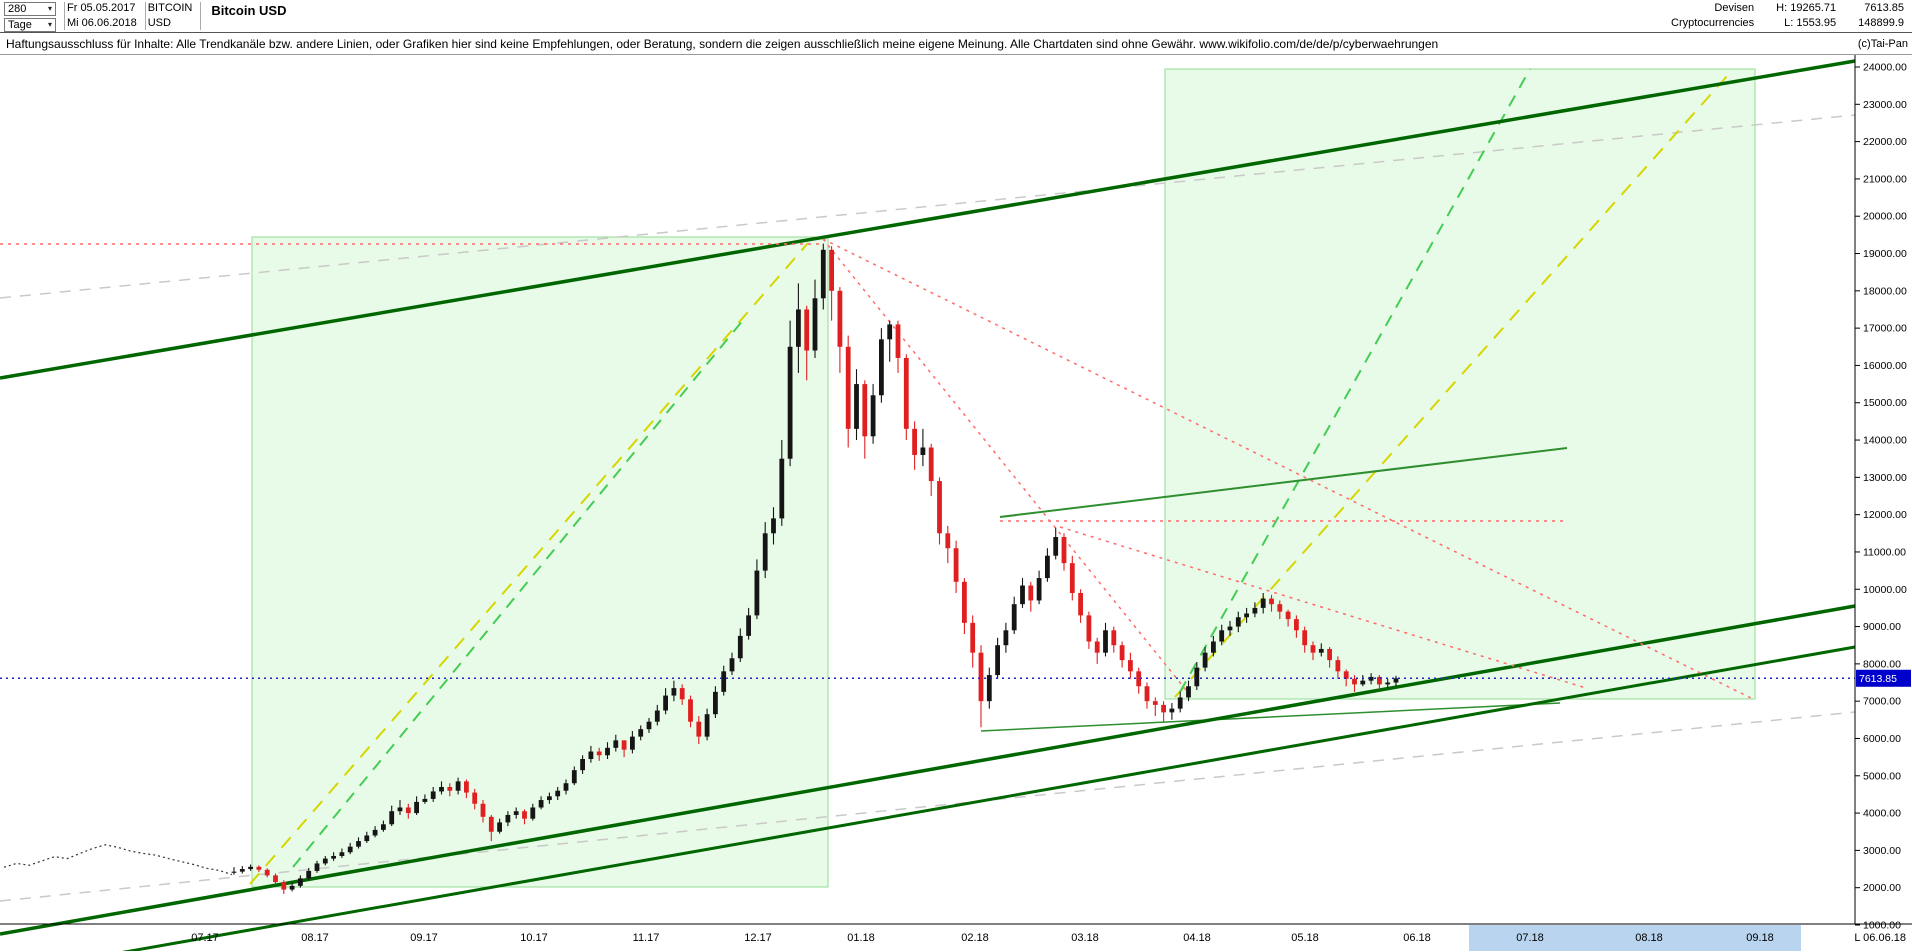  What do you see at coordinates (1885, 217) in the screenshot?
I see `svg-text: 20000.00` at bounding box center [1885, 217].